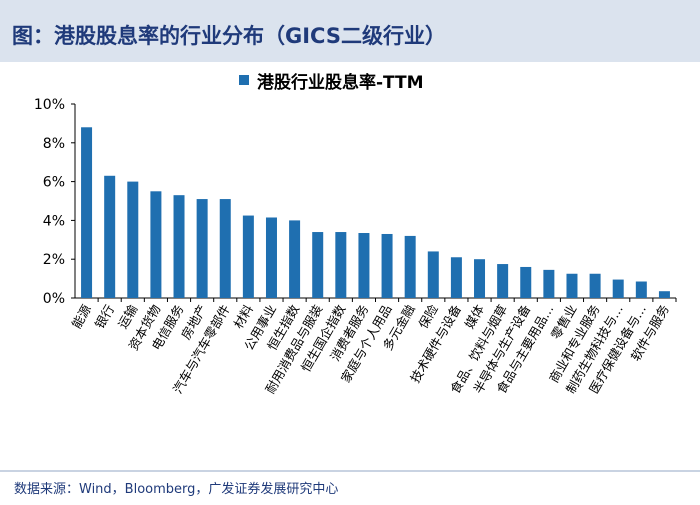 The height and width of the screenshot is (505, 700). Describe the element at coordinates (340, 82) in the screenshot. I see `legend-label: 港股行业股息率-TTM` at that location.